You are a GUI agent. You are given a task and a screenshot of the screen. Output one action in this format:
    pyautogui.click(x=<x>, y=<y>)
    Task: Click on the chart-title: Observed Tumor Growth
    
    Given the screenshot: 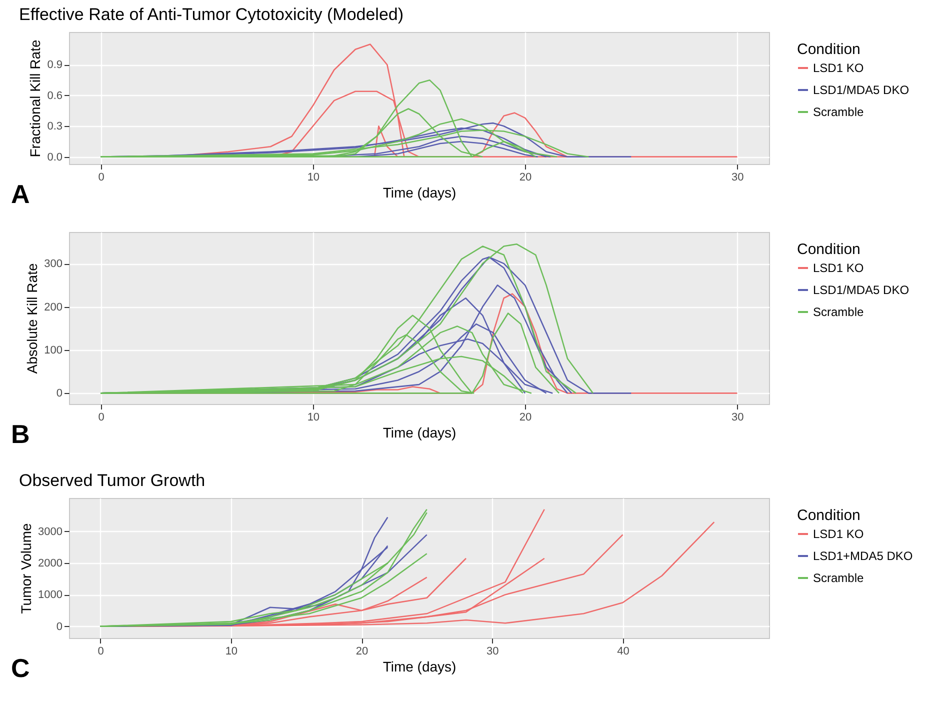 What is the action you would take?
    pyautogui.click(x=112, y=480)
    